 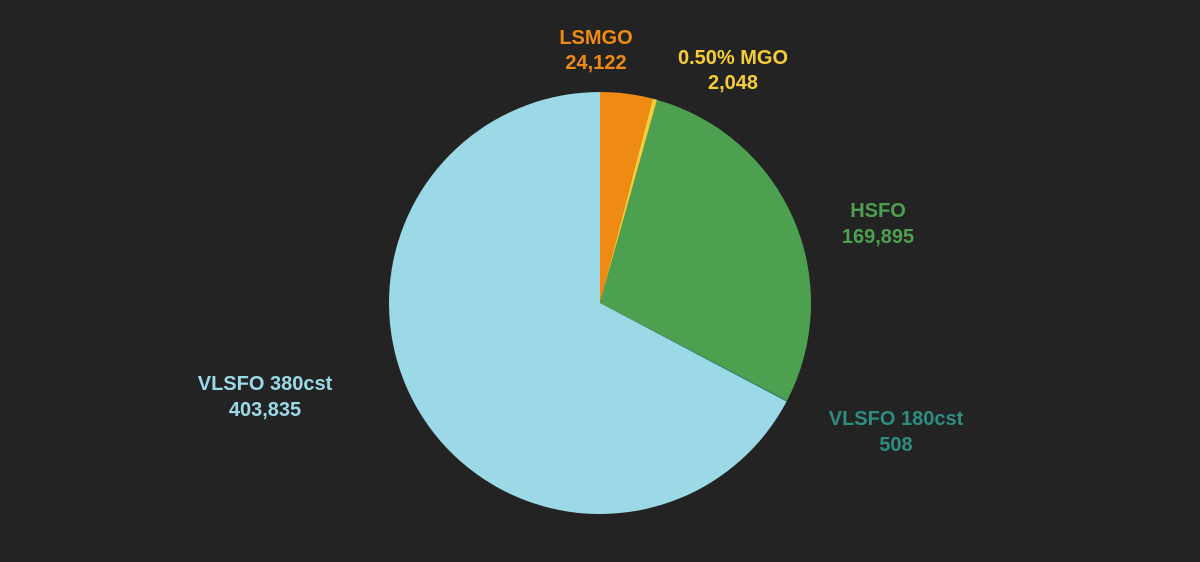 What do you see at coordinates (895, 445) in the screenshot?
I see `slice-value-vlsfo-180cst: 508` at bounding box center [895, 445].